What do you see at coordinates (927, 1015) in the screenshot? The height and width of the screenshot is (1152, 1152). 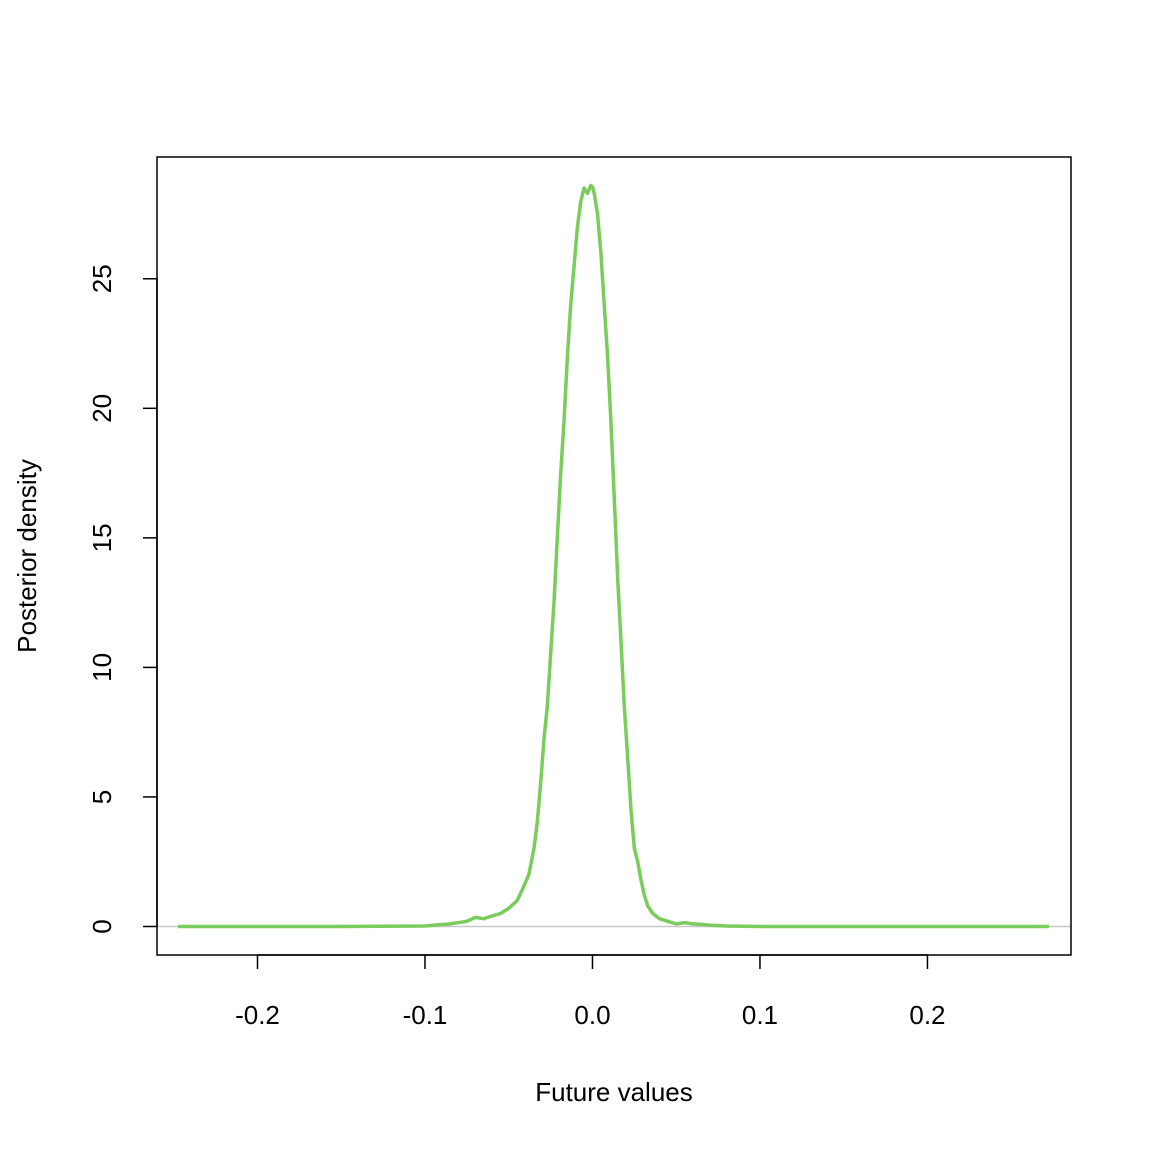 I see `x-tick-label: 0.2` at bounding box center [927, 1015].